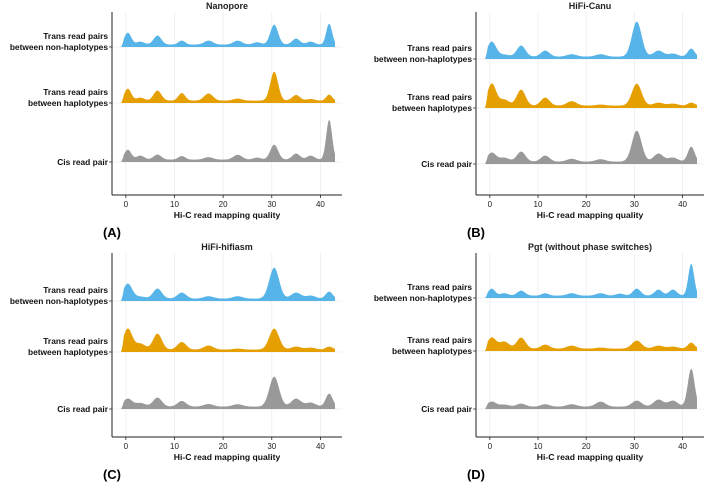  Describe the element at coordinates (590, 247) in the screenshot. I see `chart-title: Pgt (without phase switches)` at that location.